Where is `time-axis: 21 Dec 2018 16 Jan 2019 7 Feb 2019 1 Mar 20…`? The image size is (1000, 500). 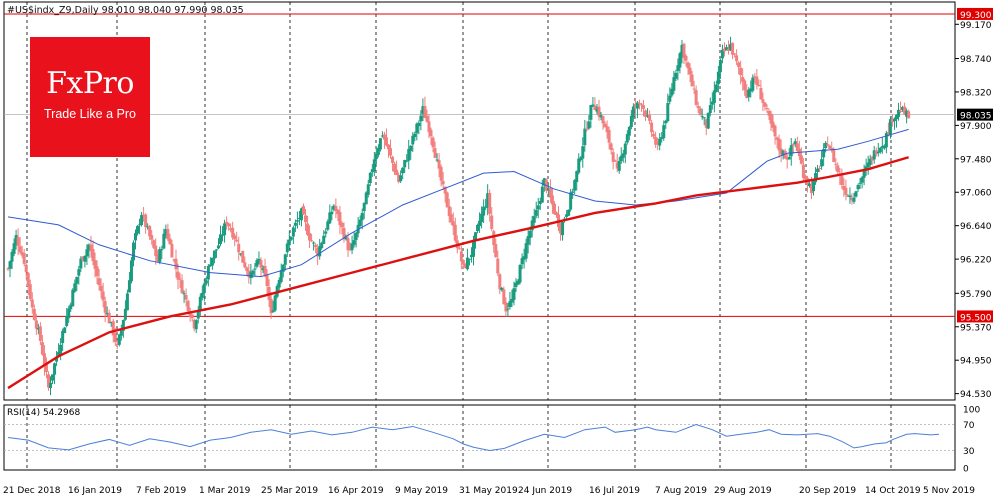
time-axis: 21 Dec 2018 16 Jan 2019 7 Feb 2019 1 Mar 20… is located at coordinates (489, 491).